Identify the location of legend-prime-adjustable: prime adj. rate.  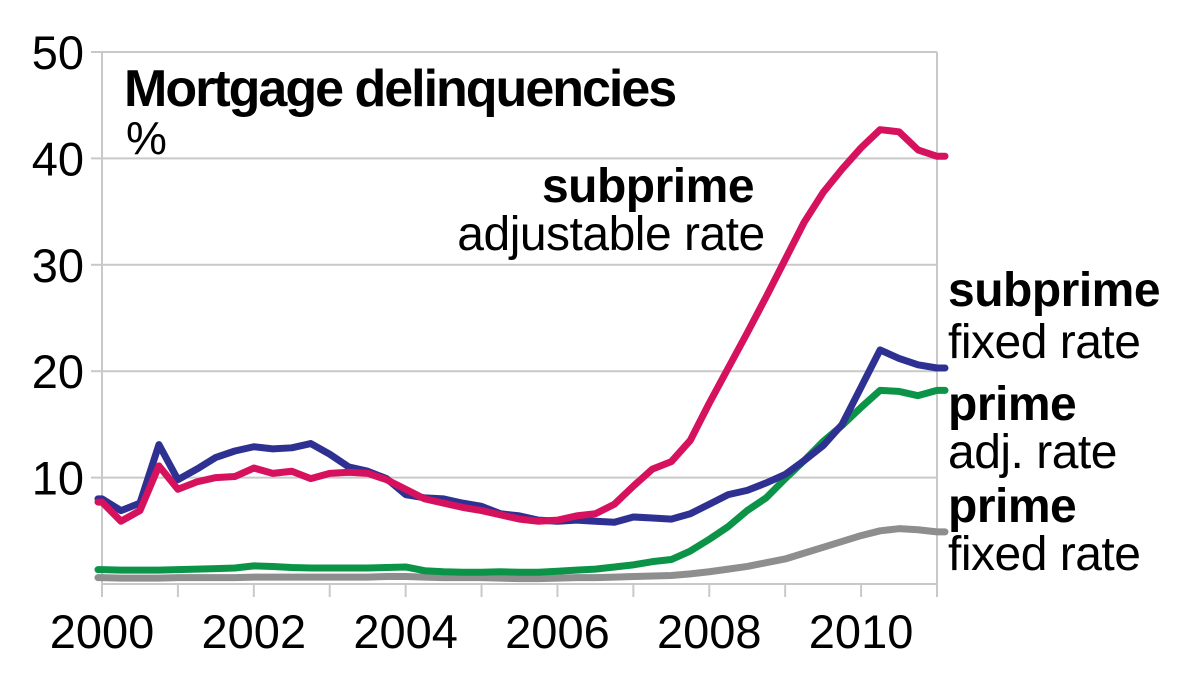
(1032, 428).